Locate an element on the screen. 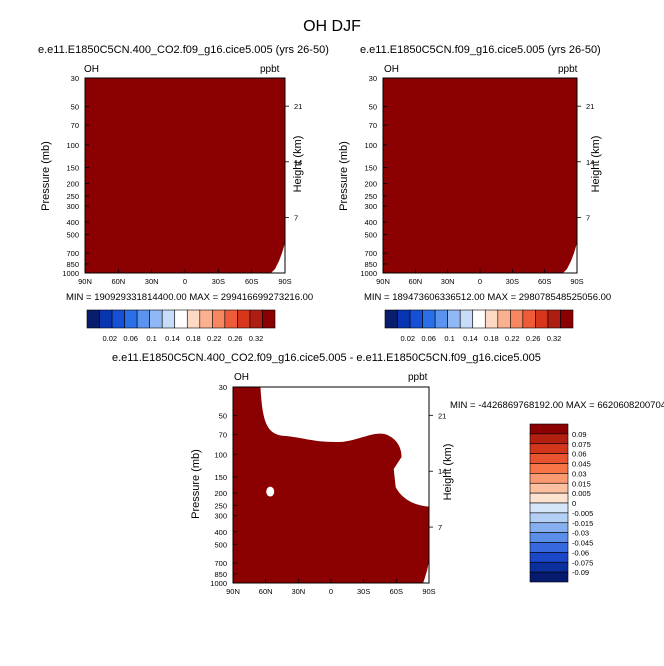  panel2-unit-label: ppbt is located at coordinates (568, 69).